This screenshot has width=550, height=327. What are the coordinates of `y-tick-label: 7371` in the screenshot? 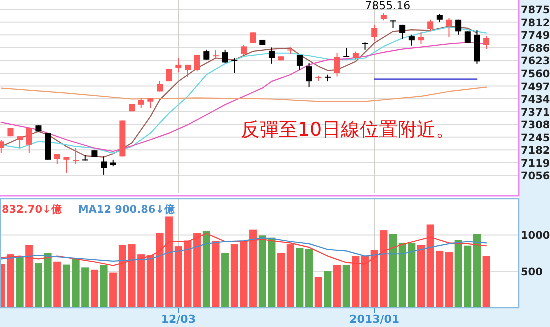 It's located at (535, 112).